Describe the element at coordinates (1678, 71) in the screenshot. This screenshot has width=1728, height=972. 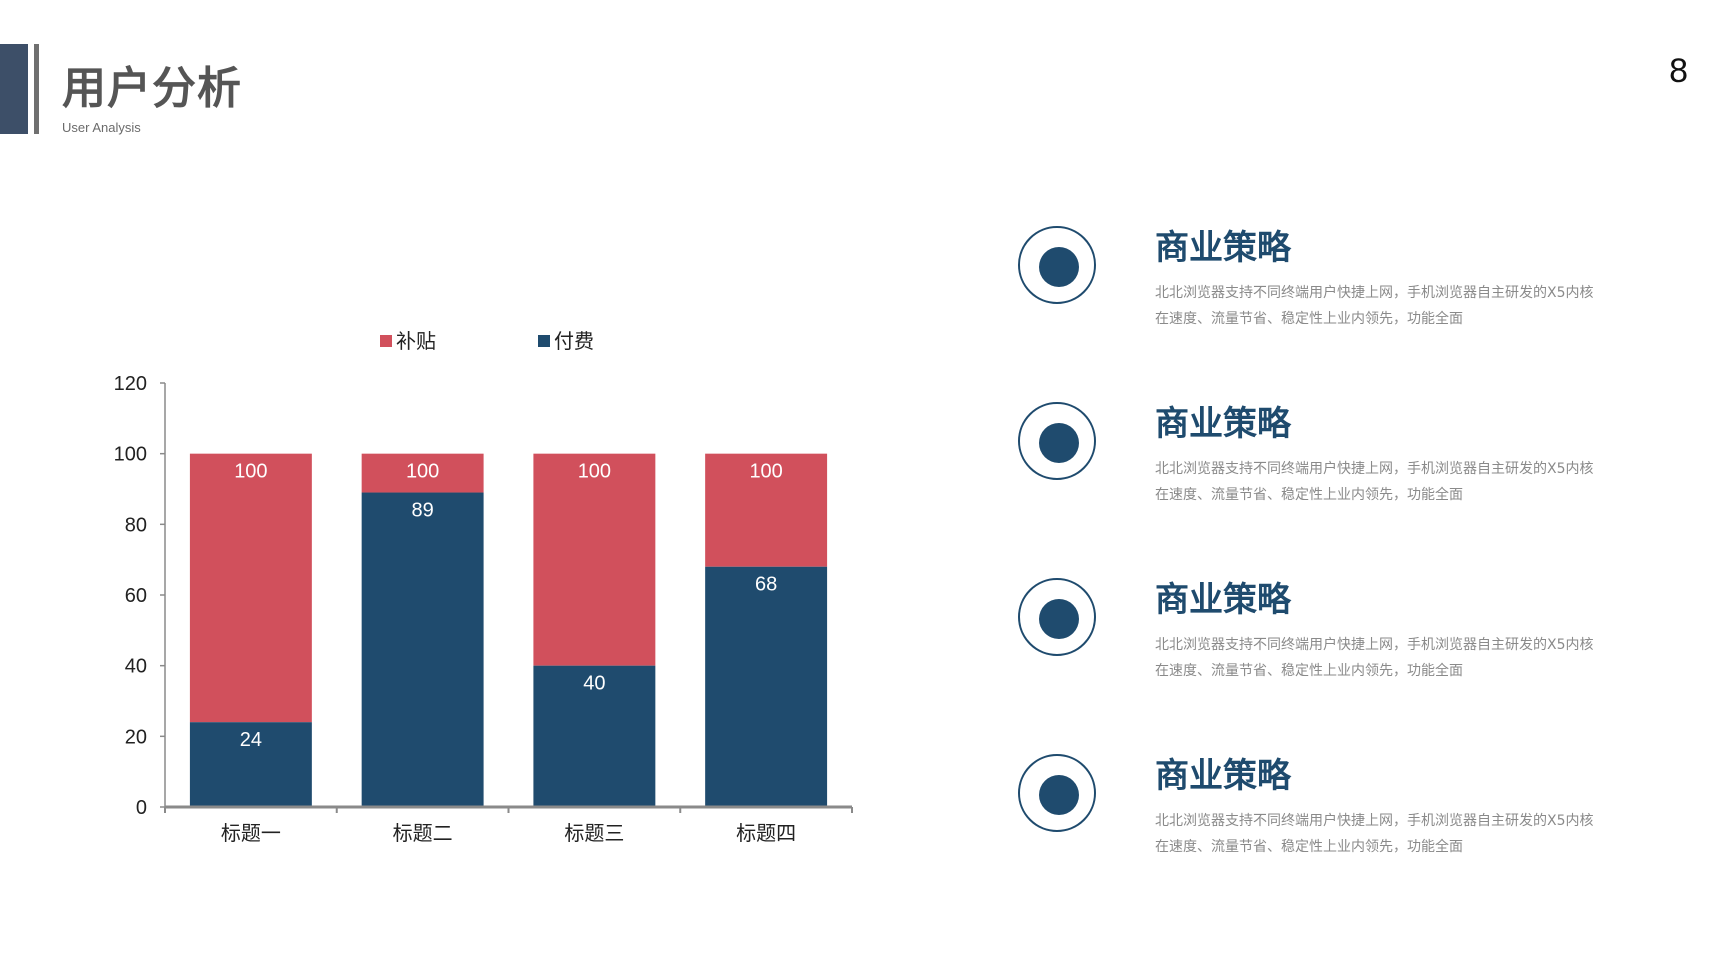
I see `page-number: 8` at that location.